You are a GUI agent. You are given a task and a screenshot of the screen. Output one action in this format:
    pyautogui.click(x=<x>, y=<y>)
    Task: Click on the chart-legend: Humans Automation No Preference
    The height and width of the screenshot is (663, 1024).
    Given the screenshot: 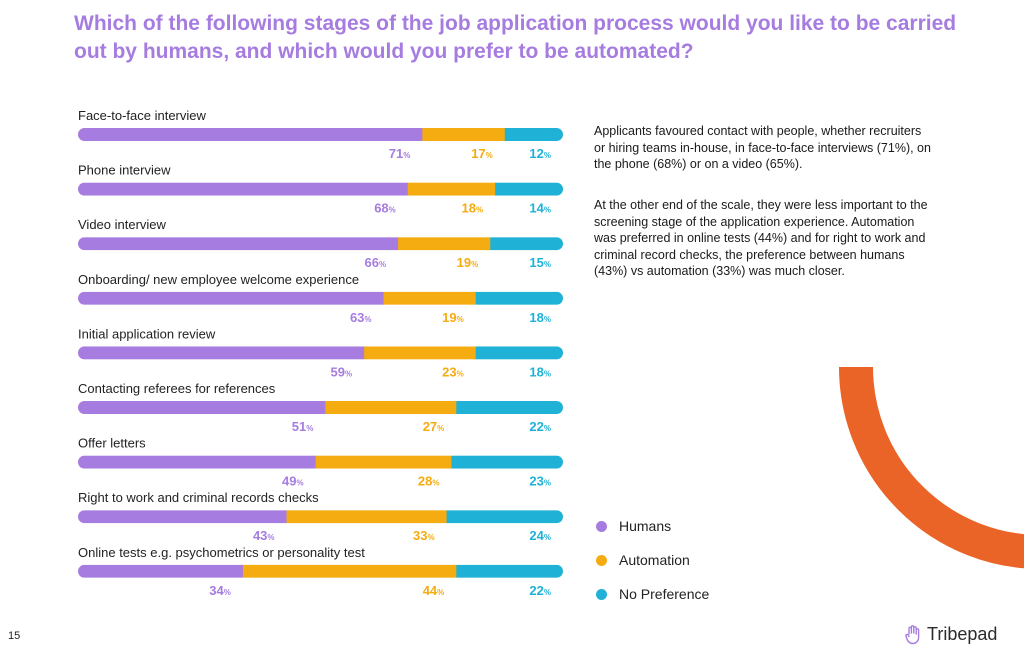 What is the action you would take?
    pyautogui.click(x=652, y=560)
    